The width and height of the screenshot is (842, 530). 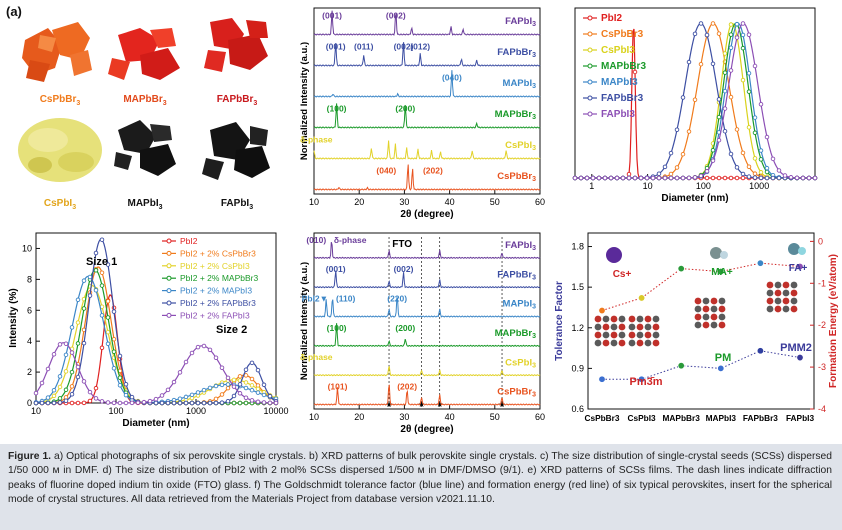 What do you see at coordinates (577, 409) in the screenshot?
I see `chart-f-ytick-label: 0.6` at bounding box center [577, 409].